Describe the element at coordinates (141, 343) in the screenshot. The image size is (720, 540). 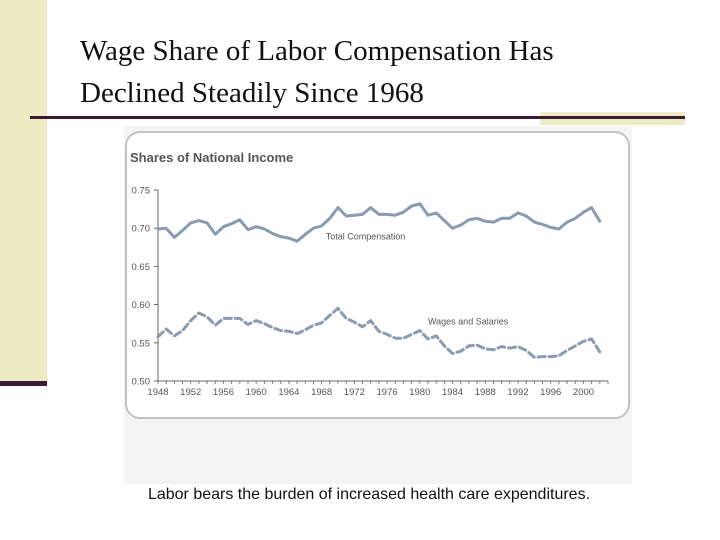
I see `y-tick-label: 0.55` at that location.